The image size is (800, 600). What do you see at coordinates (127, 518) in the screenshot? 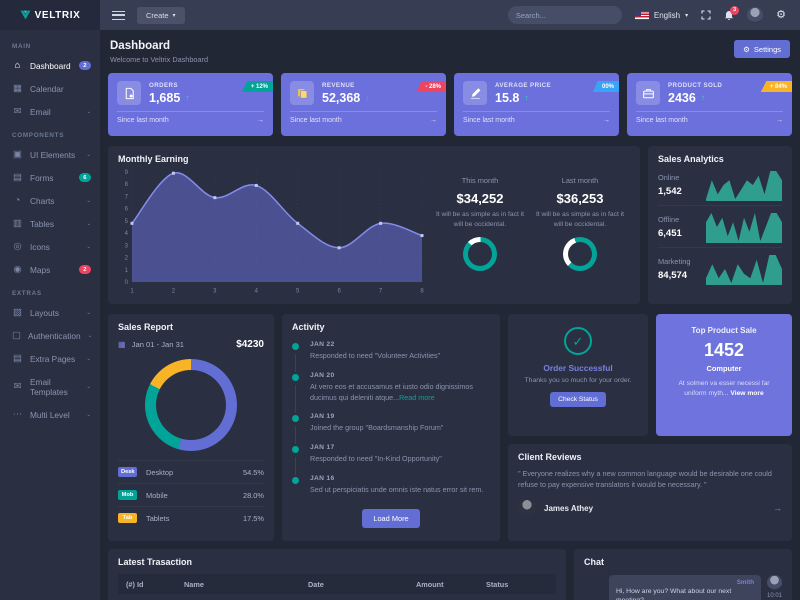
I see `legend-tag: Tab` at bounding box center [127, 518].